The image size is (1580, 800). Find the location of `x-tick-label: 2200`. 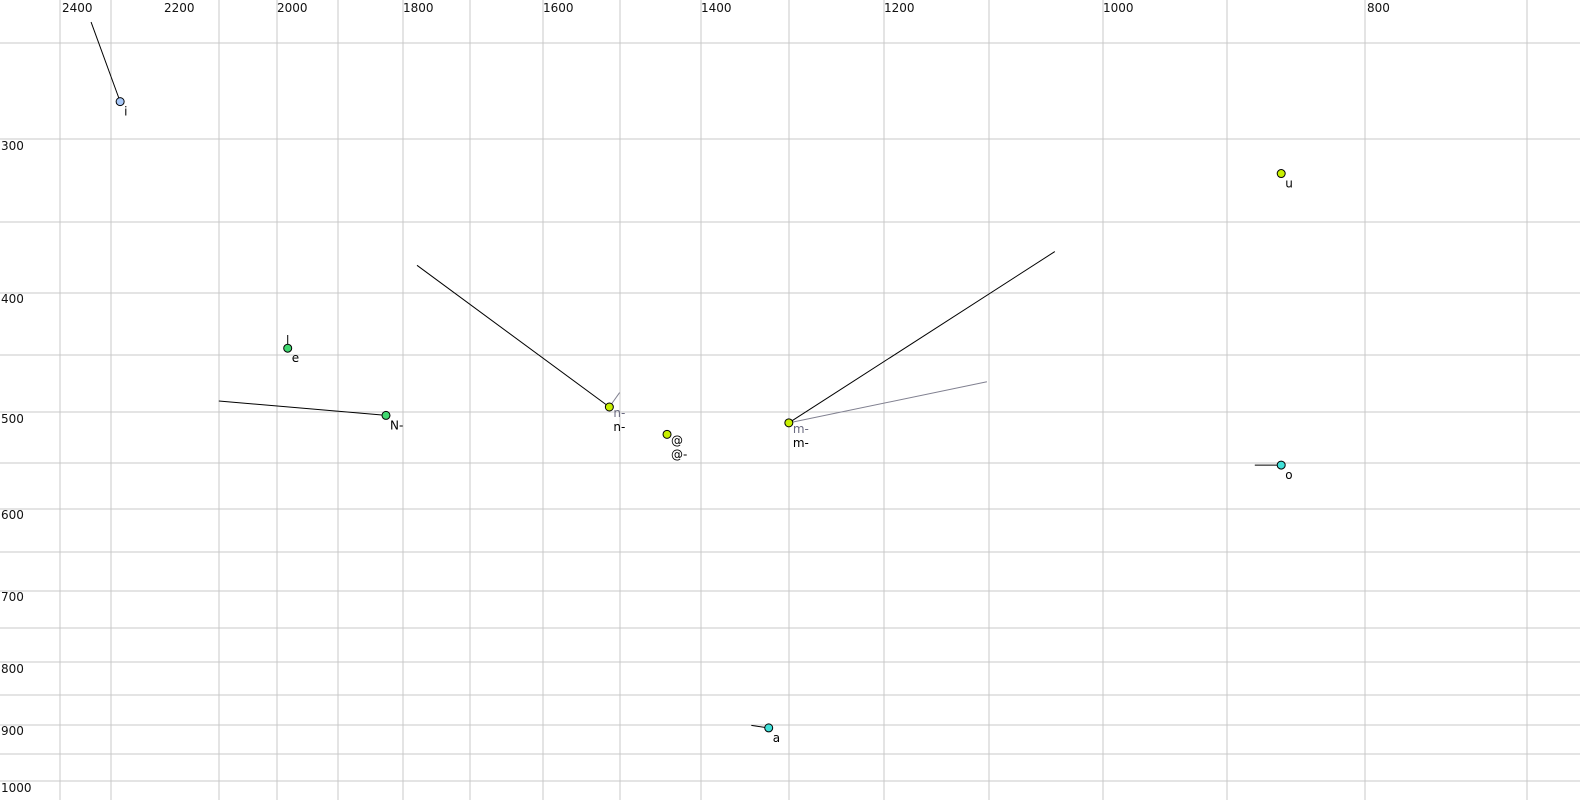

x-tick-label: 2200 is located at coordinates (179, 8).